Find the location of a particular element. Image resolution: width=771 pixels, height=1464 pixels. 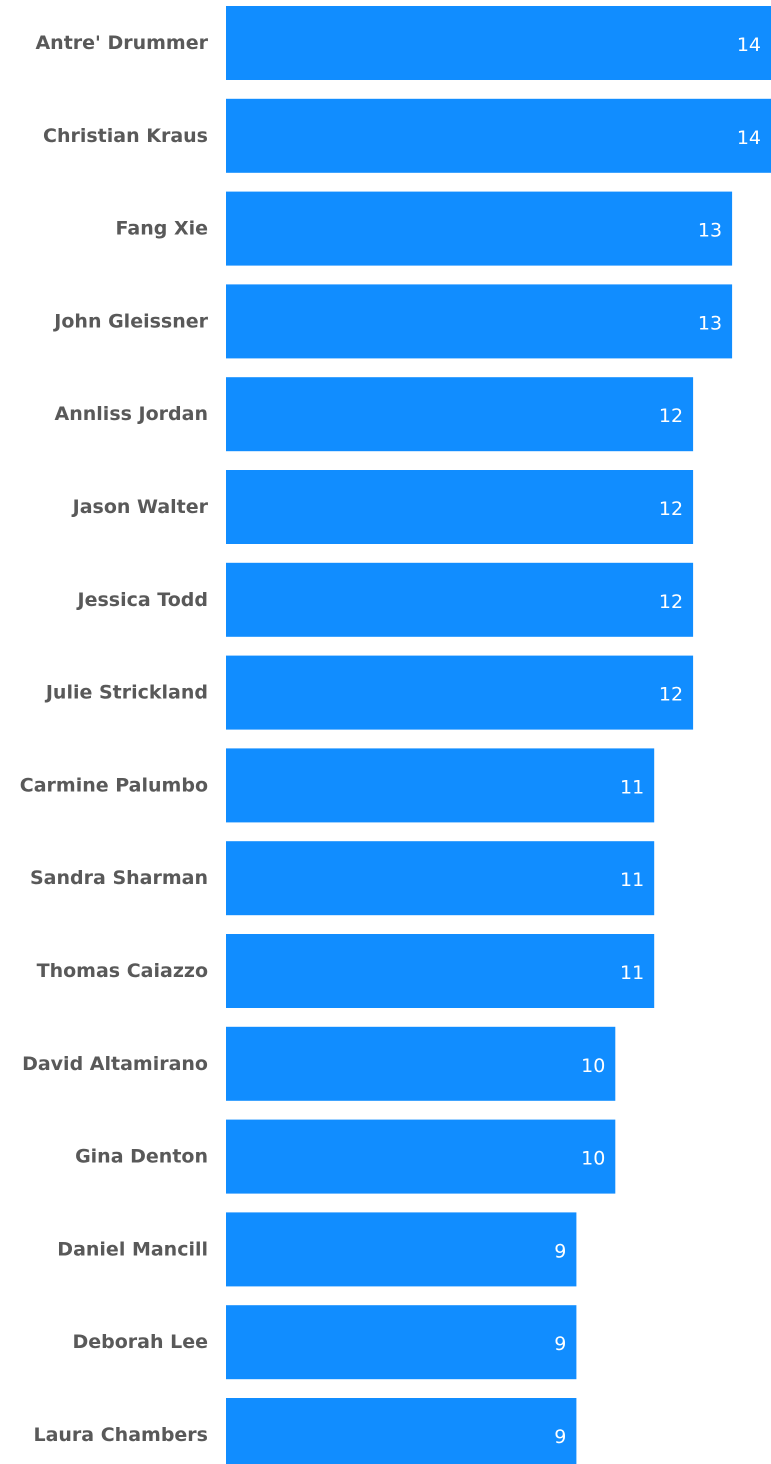

category-label: John Gleissner is located at coordinates (130, 321).